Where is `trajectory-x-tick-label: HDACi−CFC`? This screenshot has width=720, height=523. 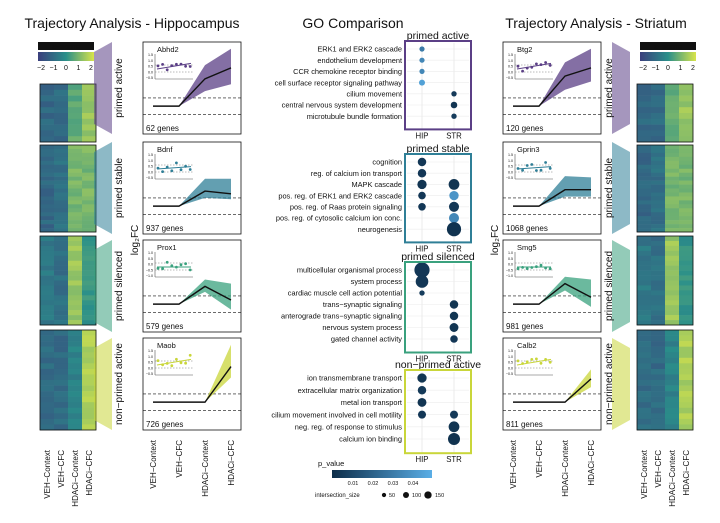 trajectory-x-tick-label: HDACi−CFC is located at coordinates (591, 463).